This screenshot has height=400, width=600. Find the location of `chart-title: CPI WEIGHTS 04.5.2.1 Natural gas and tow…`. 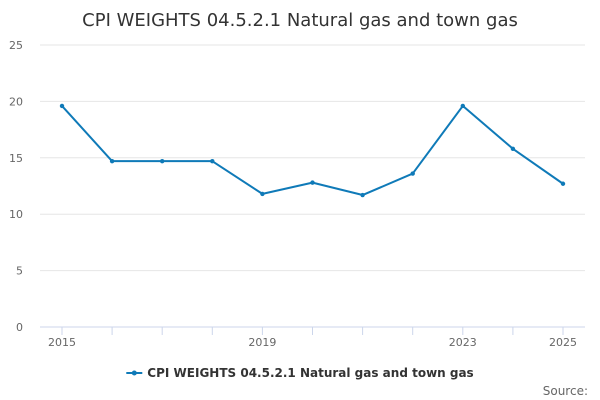

chart-title: CPI WEIGHTS 04.5.2.1 Natural gas and tow… is located at coordinates (300, 20).